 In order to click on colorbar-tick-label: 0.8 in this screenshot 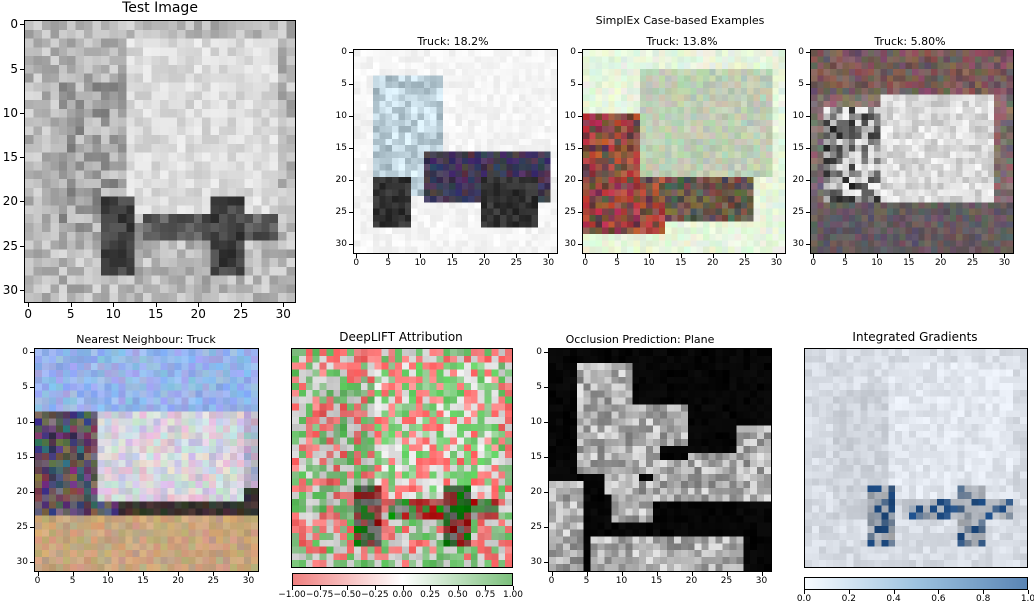, I will do `click(983, 599)`.